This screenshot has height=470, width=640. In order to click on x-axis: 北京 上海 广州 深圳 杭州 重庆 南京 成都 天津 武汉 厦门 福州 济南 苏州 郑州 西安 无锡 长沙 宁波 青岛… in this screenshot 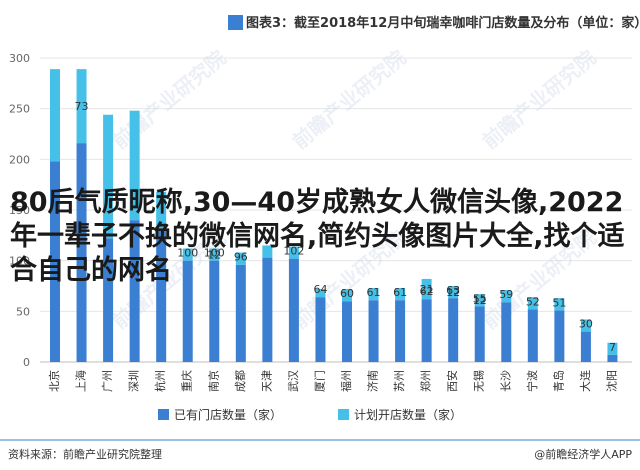, I will do `click(332, 381)`.